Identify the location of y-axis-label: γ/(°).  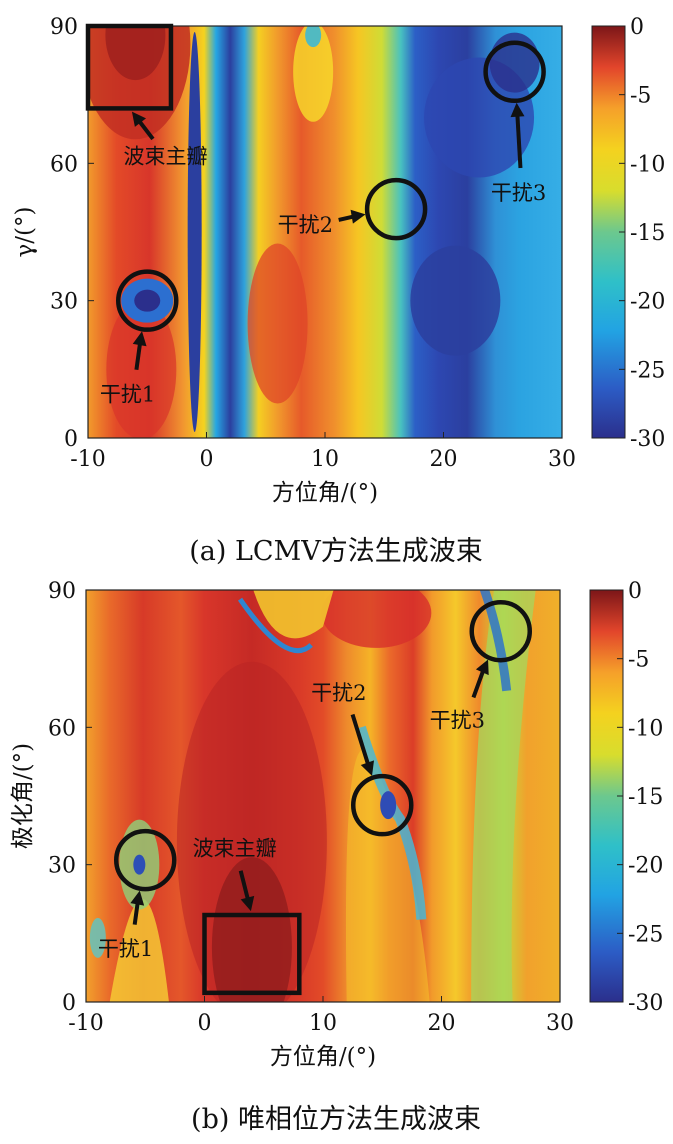
(25, 232).